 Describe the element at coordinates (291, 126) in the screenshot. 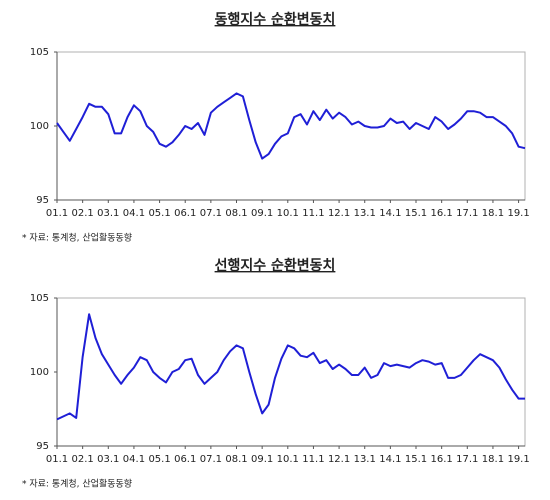

I see `data-line` at that location.